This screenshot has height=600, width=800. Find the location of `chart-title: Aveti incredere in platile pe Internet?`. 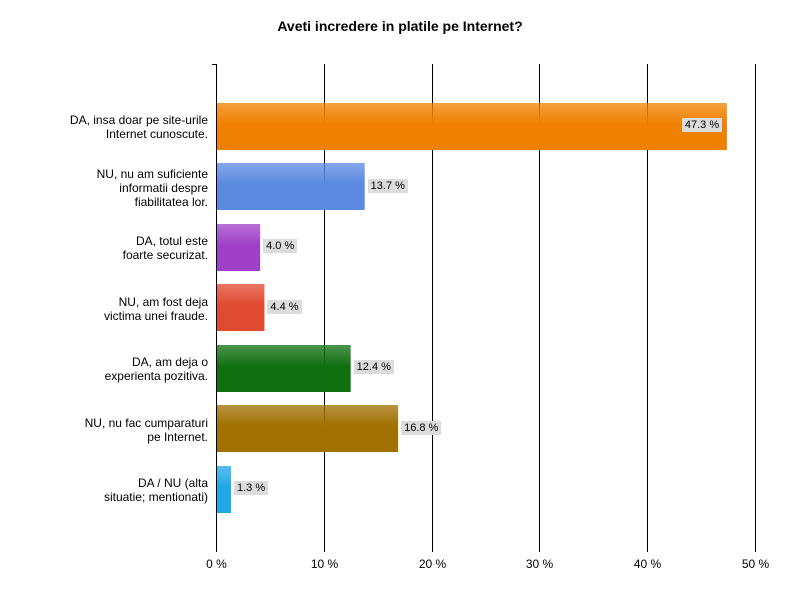

chart-title: Aveti incredere in platile pe Internet? is located at coordinates (400, 26).